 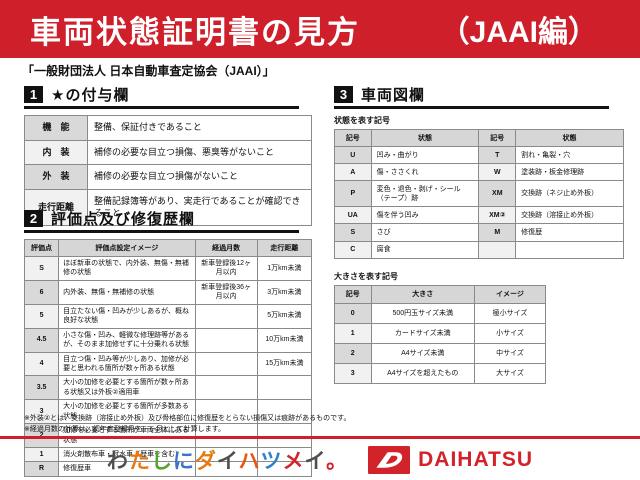 What do you see at coordinates (168, 316) in the screenshot?
I see `table-row: 5 目立たない傷・凹みが少しあるが、概ね良好な状態 5万km未満` at bounding box center [168, 316].